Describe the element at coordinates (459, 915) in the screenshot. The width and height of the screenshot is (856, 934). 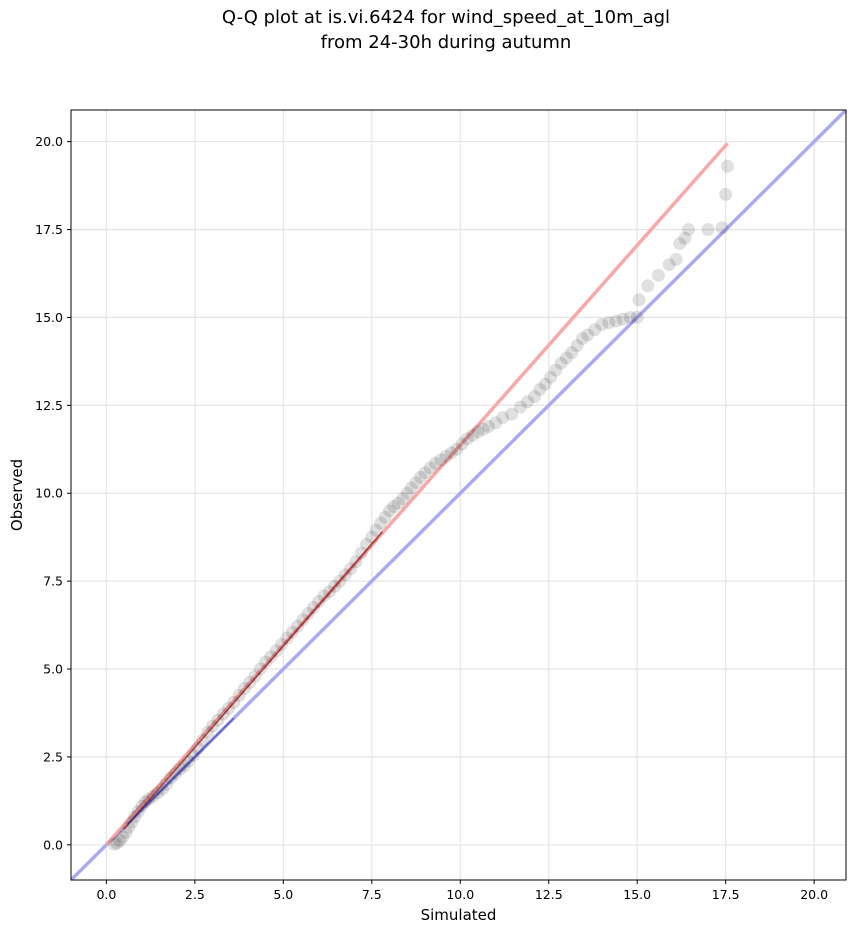
I see `x-axis-label: Simulated` at that location.